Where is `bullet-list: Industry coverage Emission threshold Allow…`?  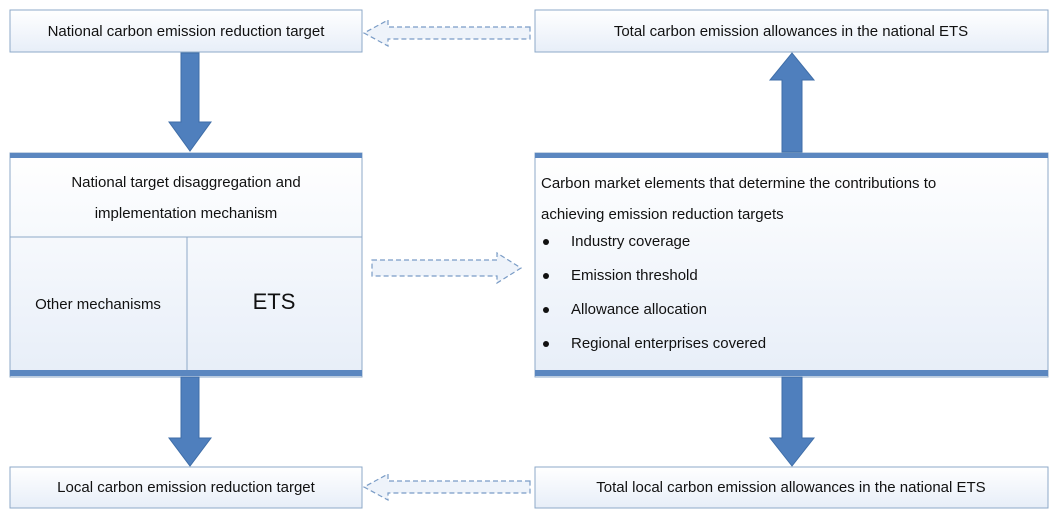 bullet-list: Industry coverage Emission threshold Allow… is located at coordinates (654, 292).